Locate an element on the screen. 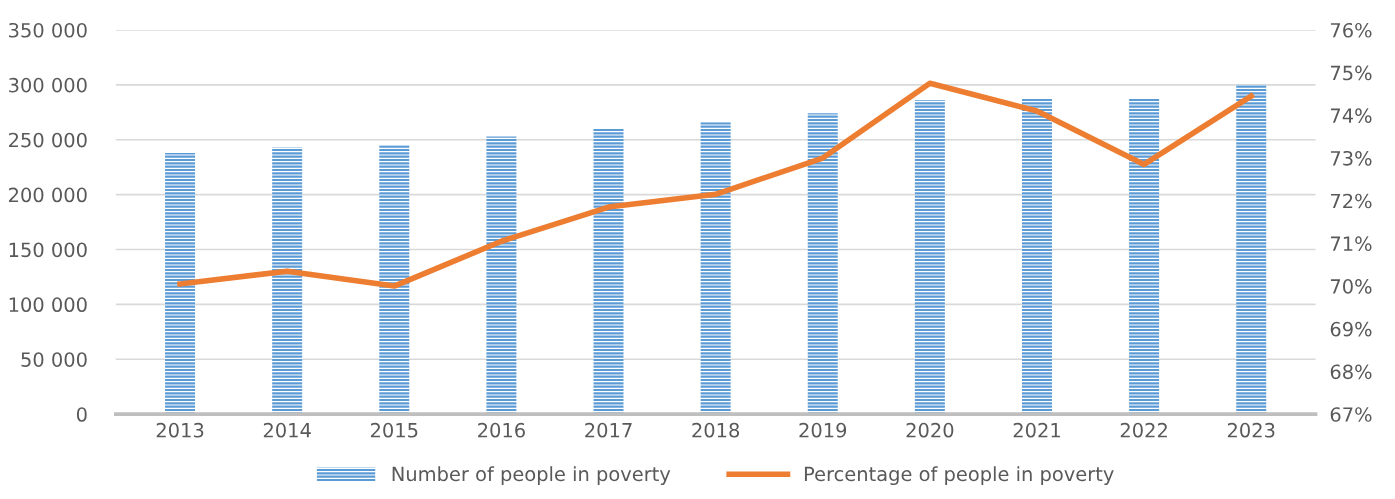 The height and width of the screenshot is (499, 1395). y2-tick-label: 69% is located at coordinates (1351, 329).